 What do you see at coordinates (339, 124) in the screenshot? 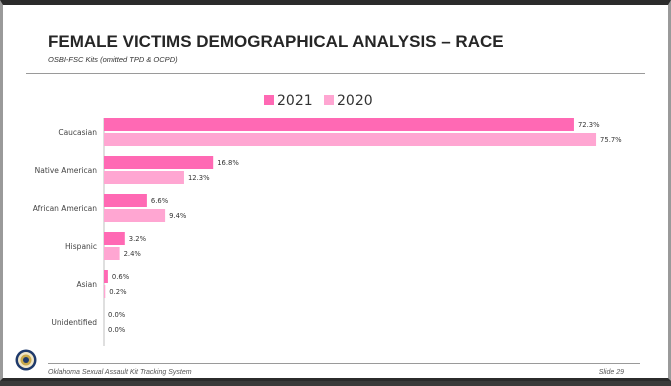
I see `bar-2021-caucasian` at bounding box center [339, 124].